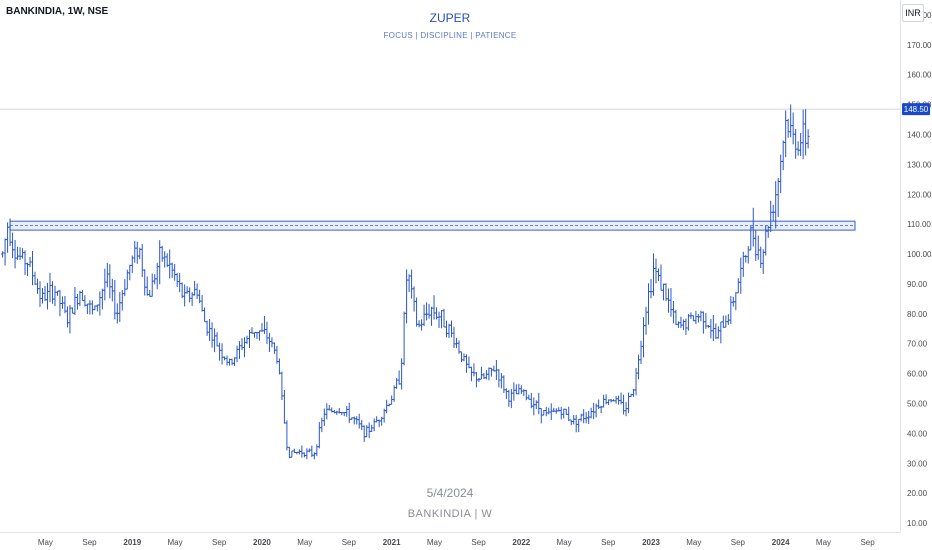  What do you see at coordinates (919, 224) in the screenshot?
I see `y-tick-label: 110.00` at bounding box center [919, 224].